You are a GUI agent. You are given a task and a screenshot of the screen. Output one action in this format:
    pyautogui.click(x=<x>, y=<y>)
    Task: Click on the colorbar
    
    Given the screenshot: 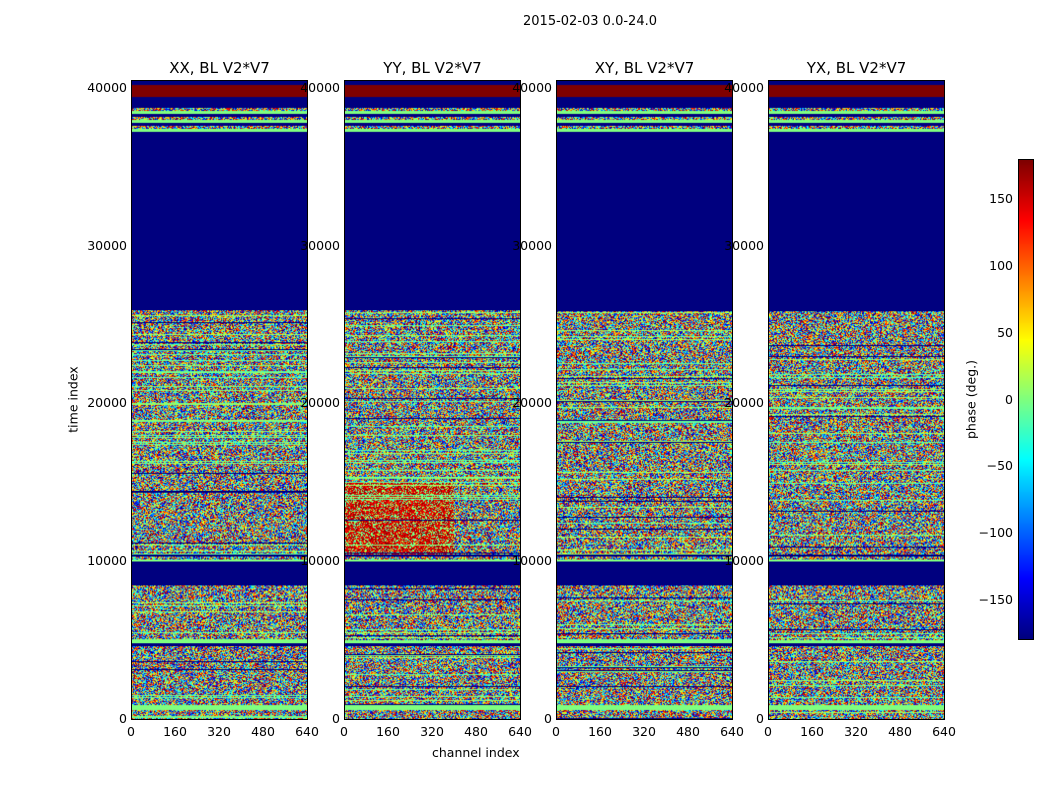 What is the action you would take?
    pyautogui.click(x=1026, y=399)
    